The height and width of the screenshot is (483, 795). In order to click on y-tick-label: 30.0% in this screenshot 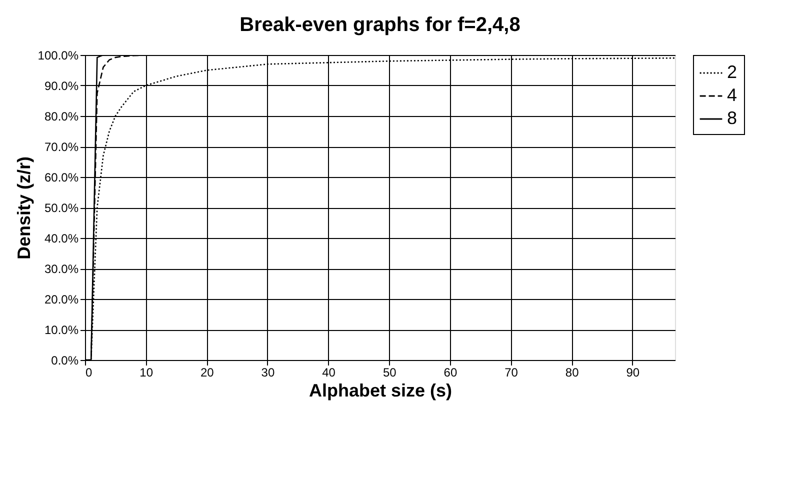, I will do `click(61, 269)`.